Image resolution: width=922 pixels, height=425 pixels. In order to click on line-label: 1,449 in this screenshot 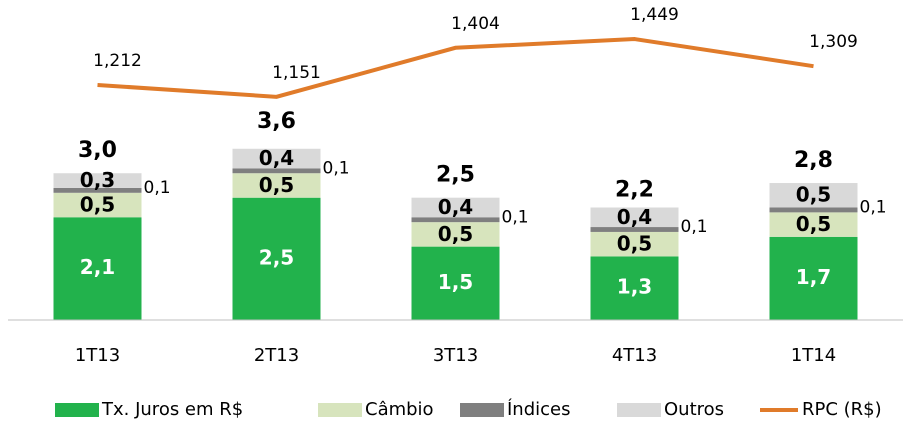, I will do `click(654, 15)`.